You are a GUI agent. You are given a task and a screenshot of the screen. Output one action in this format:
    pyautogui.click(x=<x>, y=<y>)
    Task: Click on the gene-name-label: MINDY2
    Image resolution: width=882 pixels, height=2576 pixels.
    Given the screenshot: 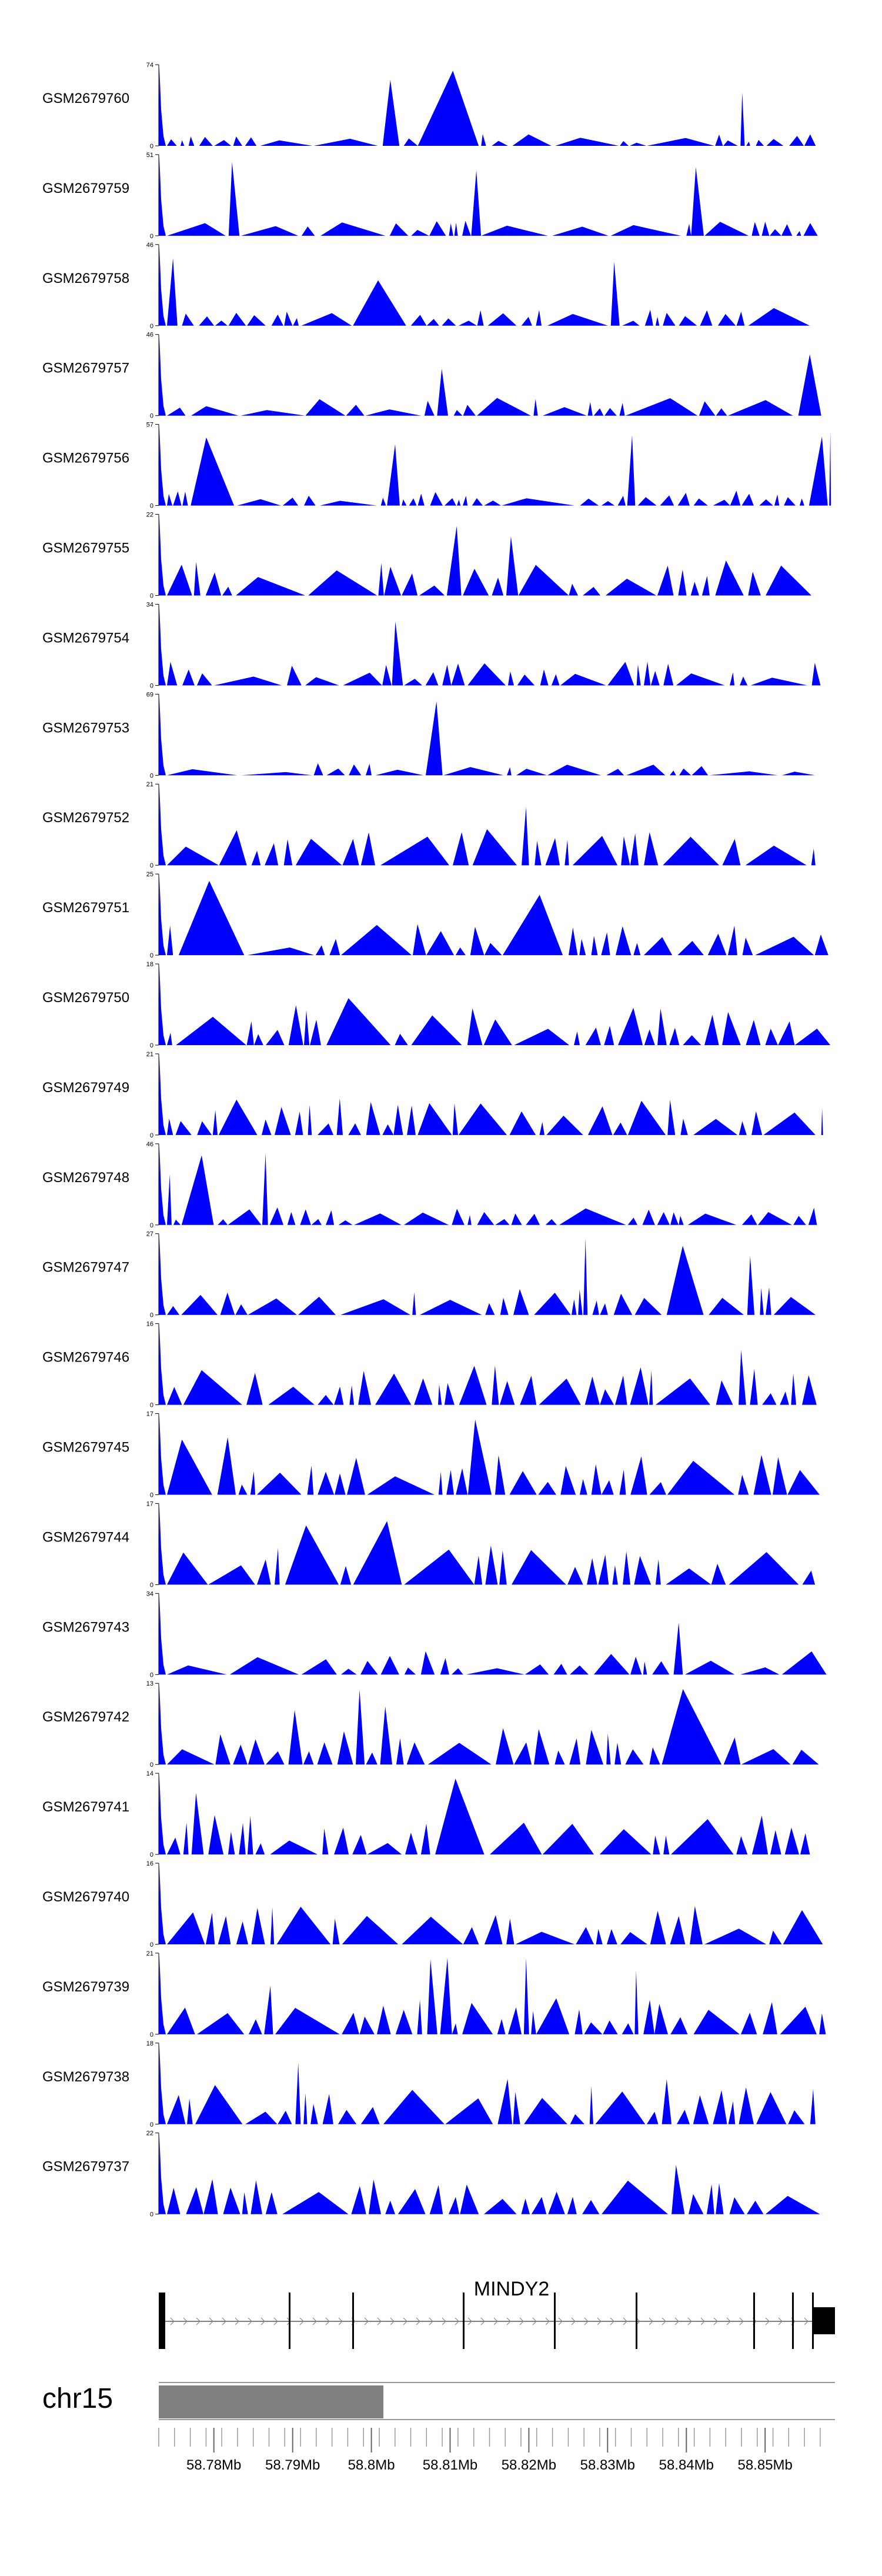 What is the action you would take?
    pyautogui.click(x=511, y=2289)
    